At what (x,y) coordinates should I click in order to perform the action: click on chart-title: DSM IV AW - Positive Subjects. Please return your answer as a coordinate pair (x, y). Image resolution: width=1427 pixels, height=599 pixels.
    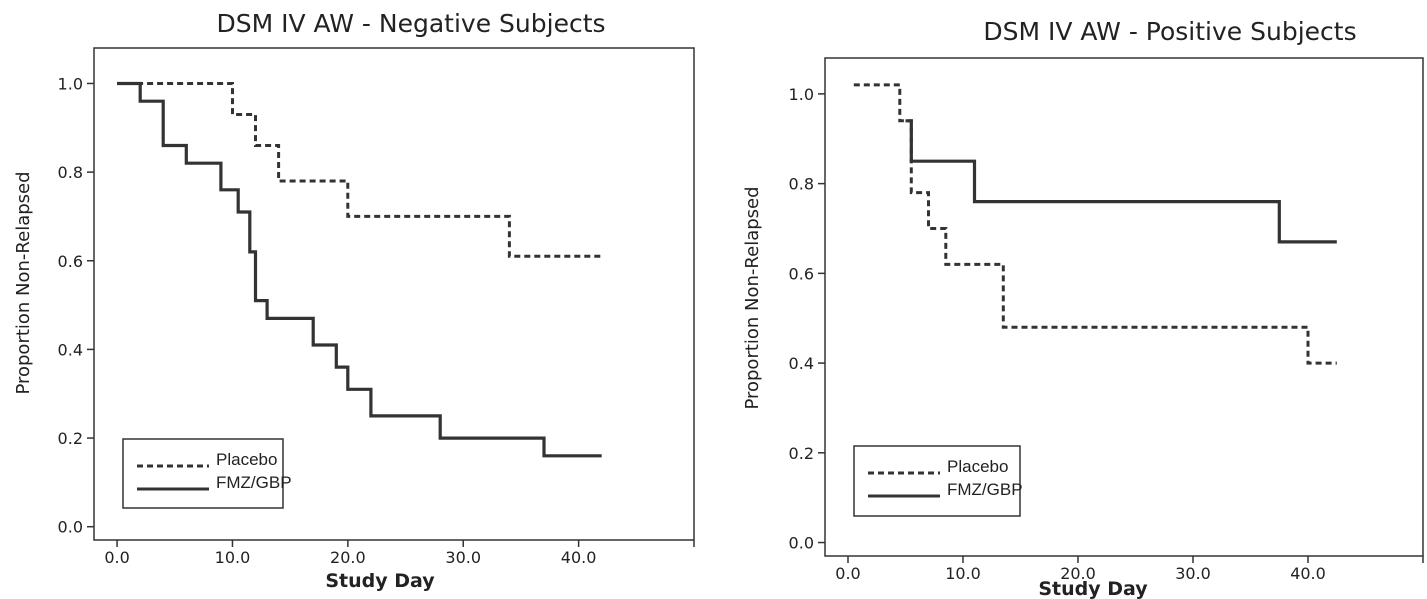
    Looking at the image, I should click on (1169, 31).